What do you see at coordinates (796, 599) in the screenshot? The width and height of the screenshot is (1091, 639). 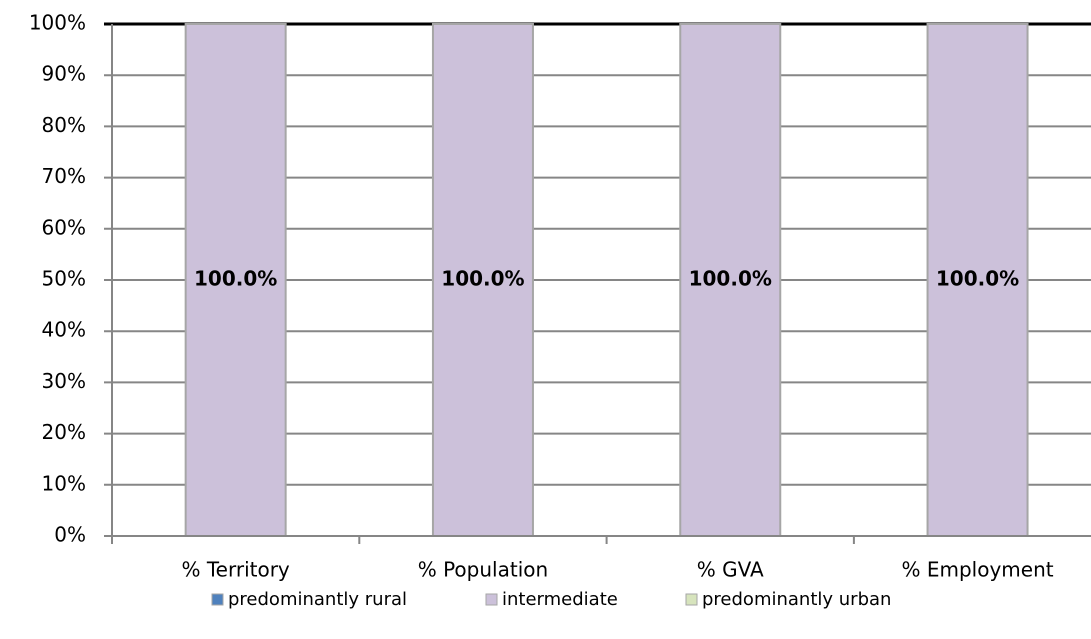 I see `legend-label: predominantly urban` at bounding box center [796, 599].